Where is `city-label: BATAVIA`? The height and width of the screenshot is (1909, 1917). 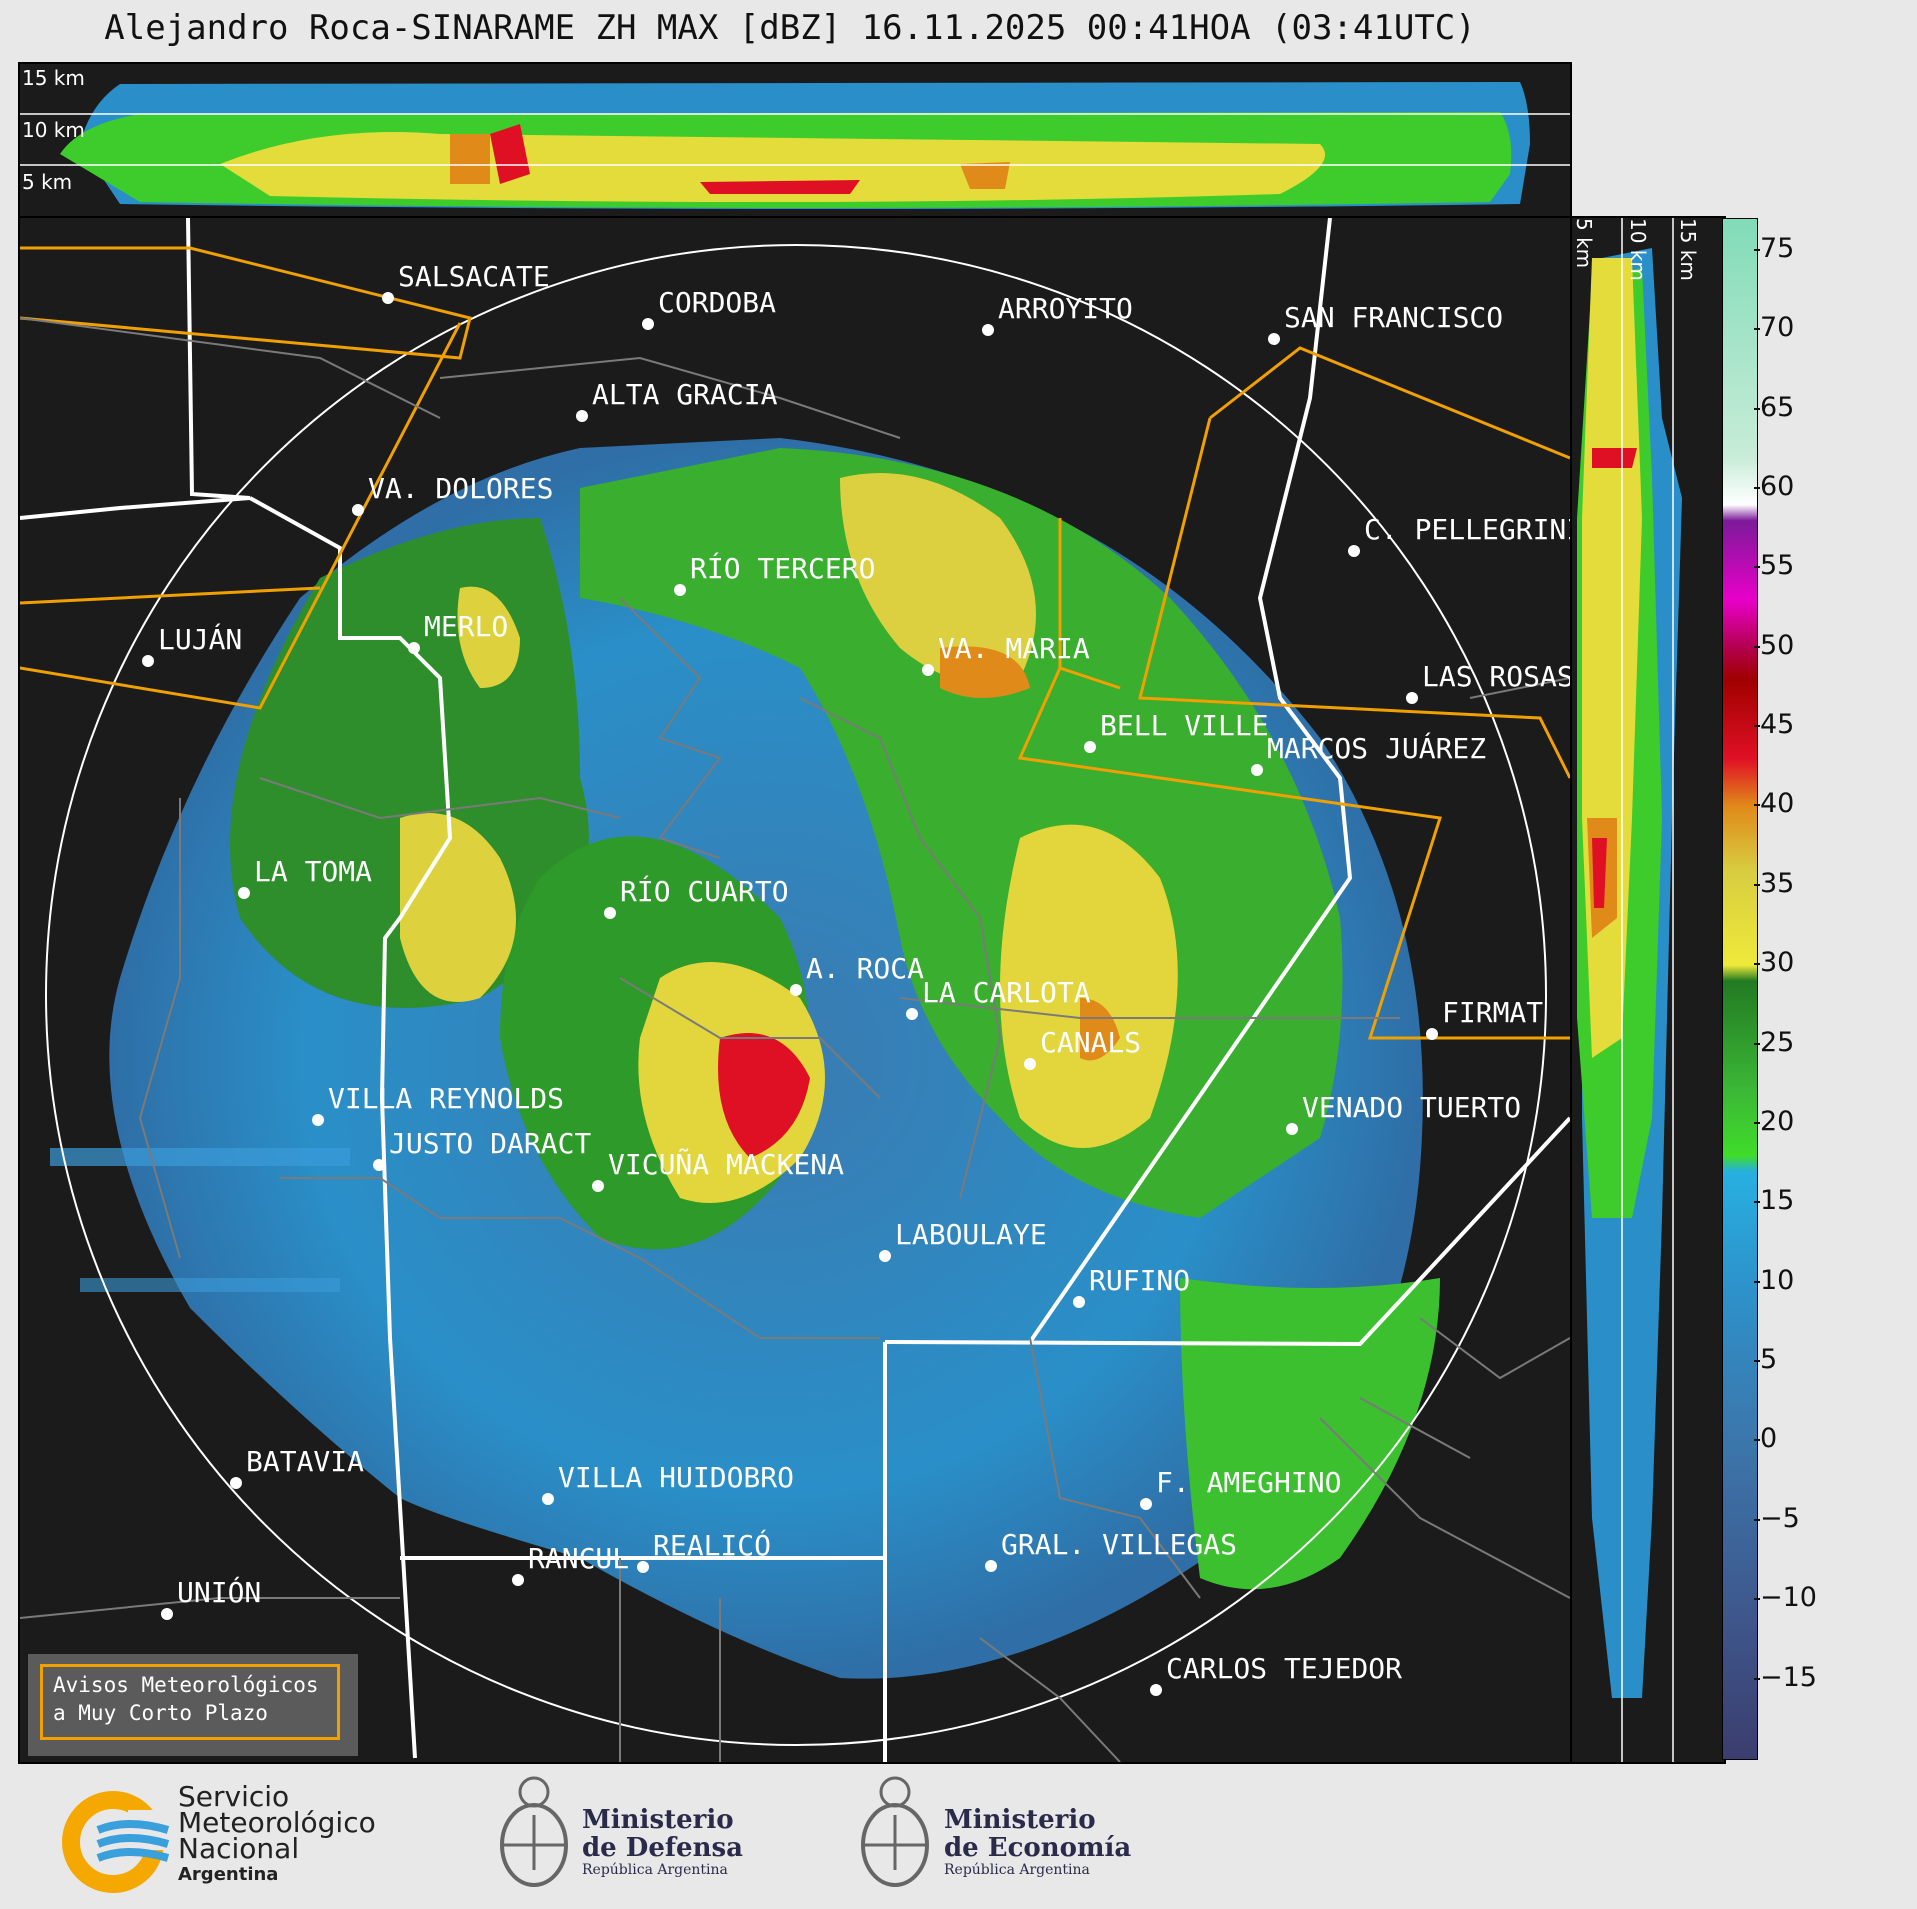
city-label: BATAVIA is located at coordinates (305, 1461).